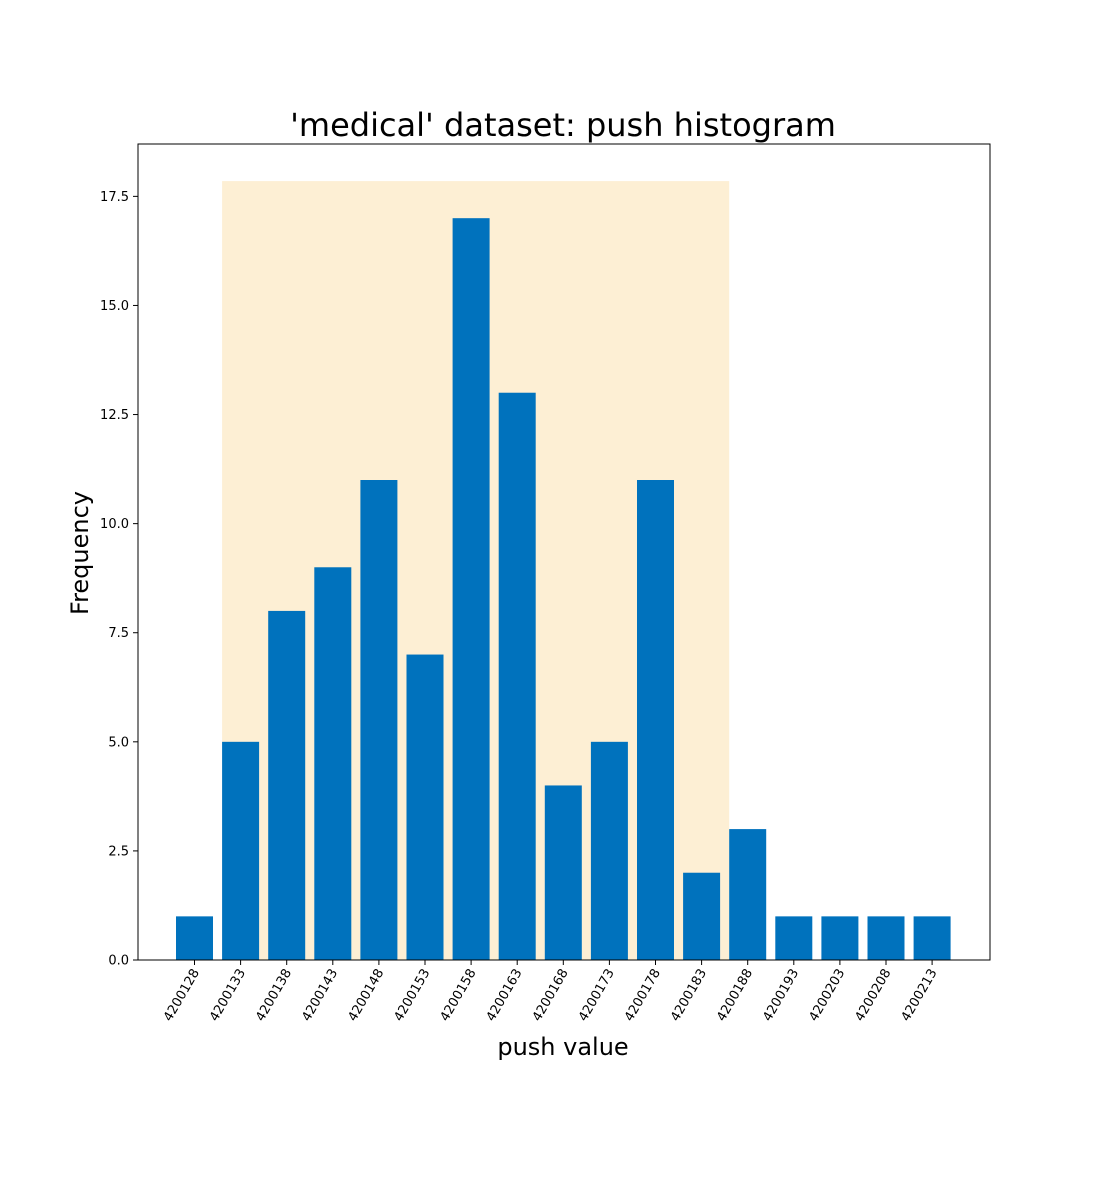 The image size is (1100, 1200). What do you see at coordinates (118, 851) in the screenshot?
I see `y-tick-label: 2.5` at bounding box center [118, 851].